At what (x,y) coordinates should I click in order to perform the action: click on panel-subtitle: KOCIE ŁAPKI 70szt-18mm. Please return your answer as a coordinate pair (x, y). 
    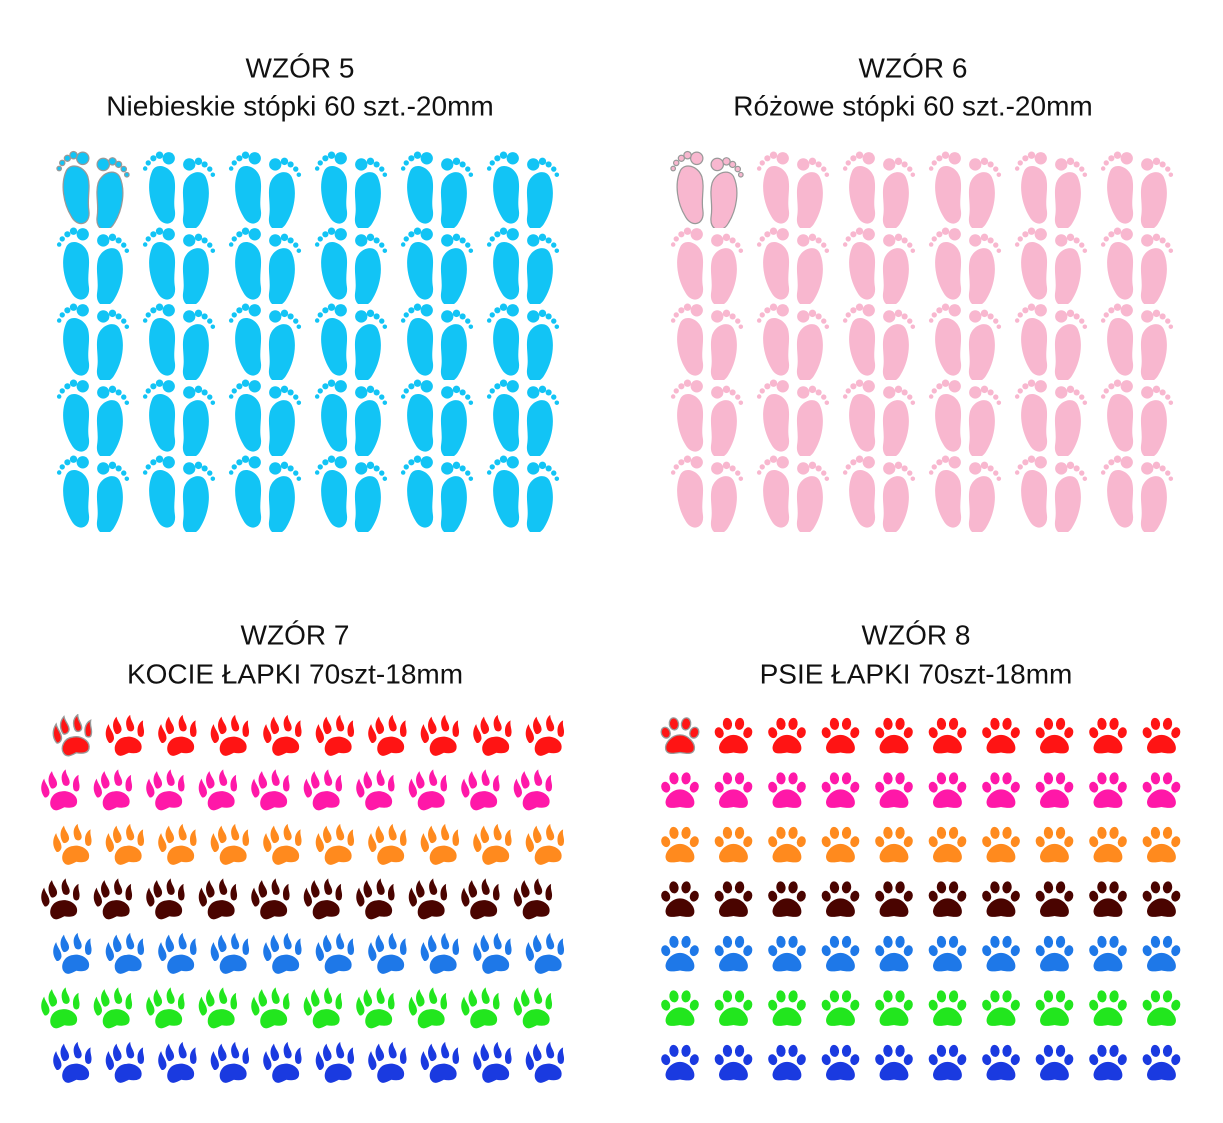
    Looking at the image, I should click on (295, 673).